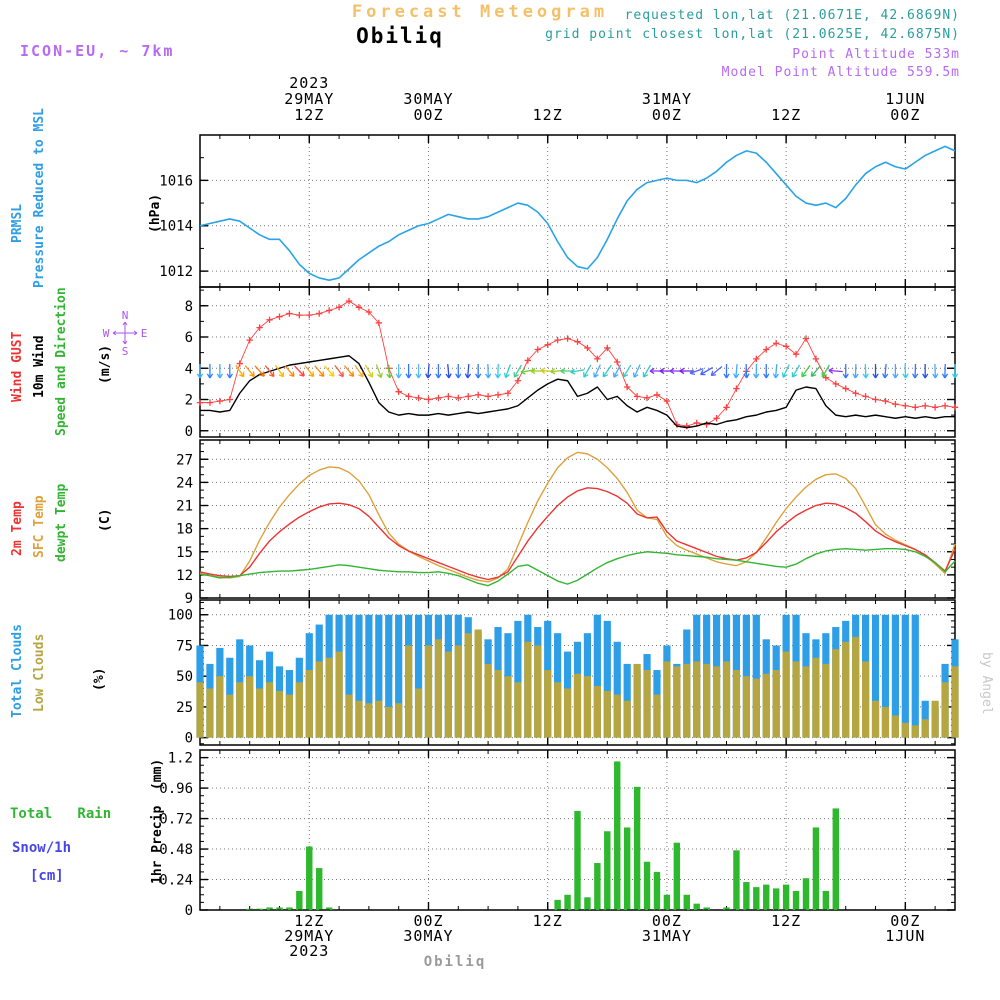  What do you see at coordinates (577, 363) in the screenshot?
I see `gust-plus-markers` at bounding box center [577, 363].